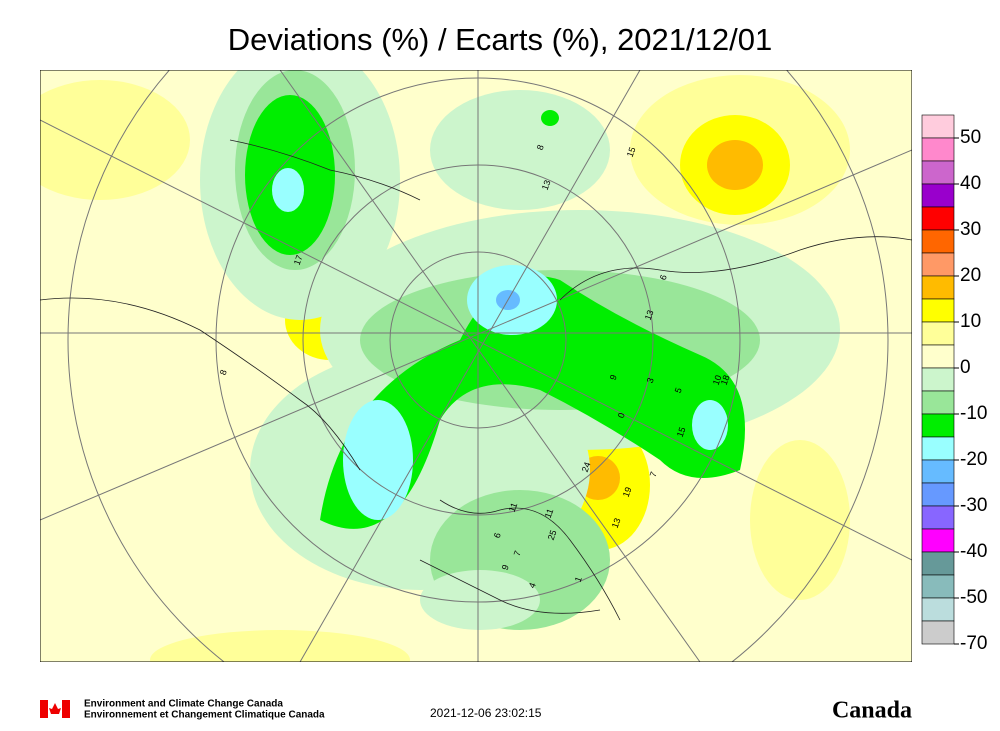 The width and height of the screenshot is (1000, 731). I want to click on legend-label: 10, so click(970, 321).